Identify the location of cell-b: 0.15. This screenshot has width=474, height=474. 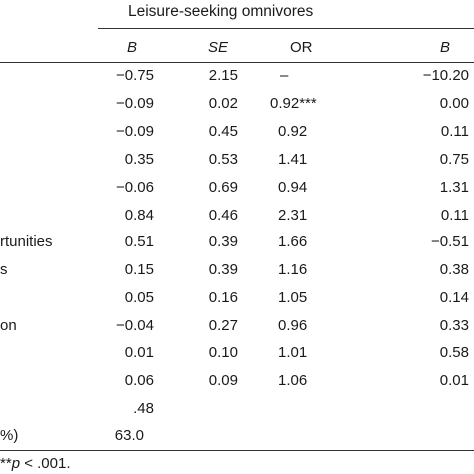
(139, 269).